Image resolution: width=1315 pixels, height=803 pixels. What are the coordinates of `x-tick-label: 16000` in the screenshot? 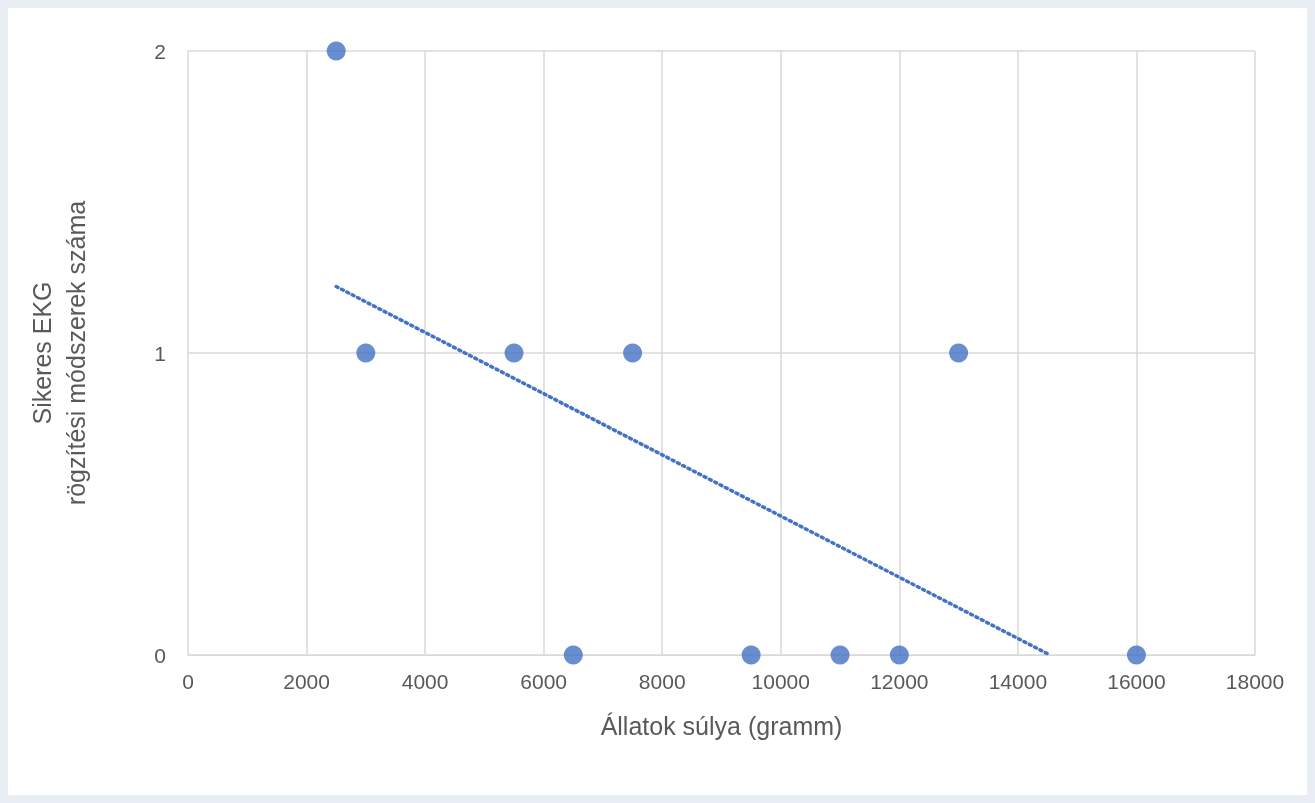 It's located at (1136, 681).